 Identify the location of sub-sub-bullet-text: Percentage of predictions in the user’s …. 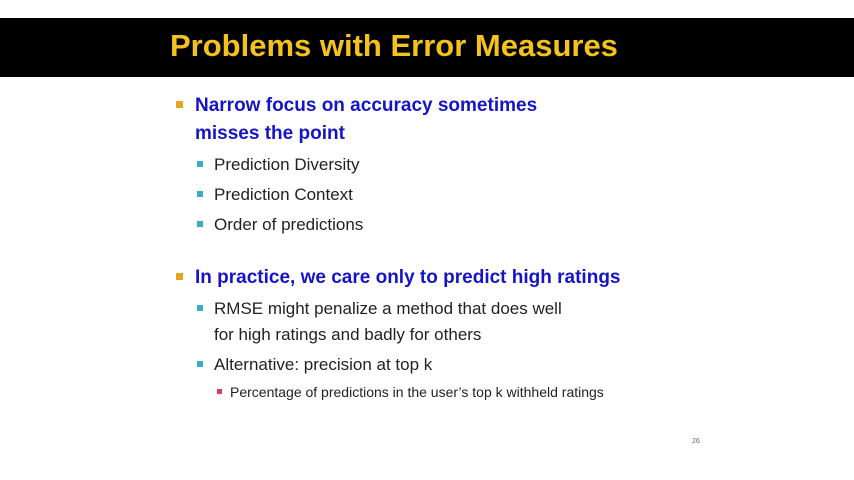
(417, 392).